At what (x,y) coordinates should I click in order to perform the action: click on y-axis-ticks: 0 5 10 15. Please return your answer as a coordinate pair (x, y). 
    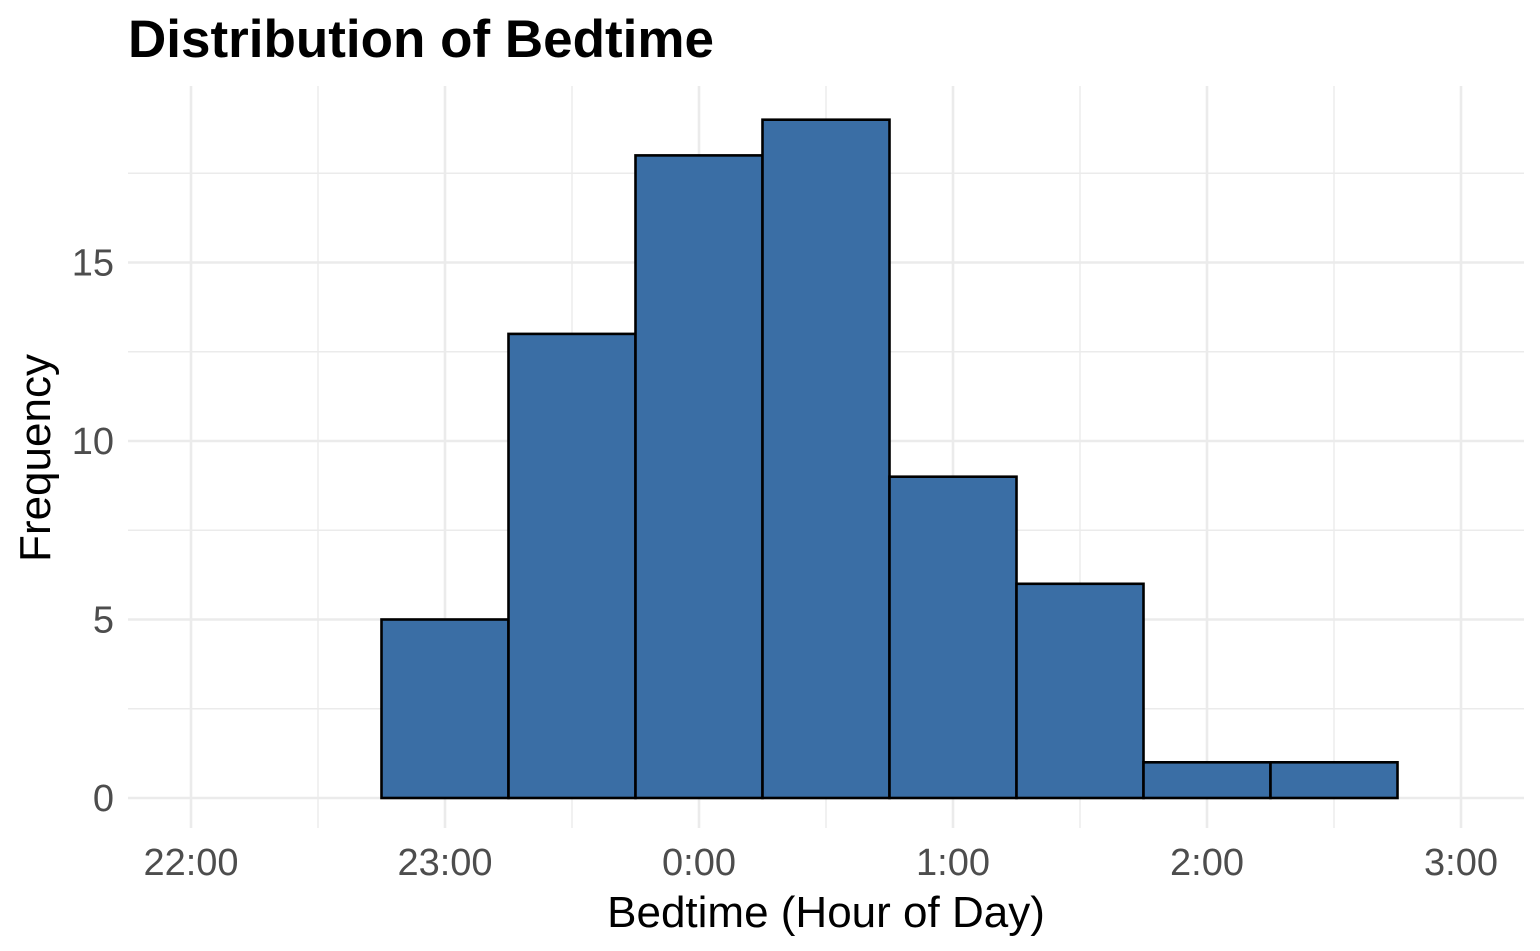
    Looking at the image, I should click on (93, 532).